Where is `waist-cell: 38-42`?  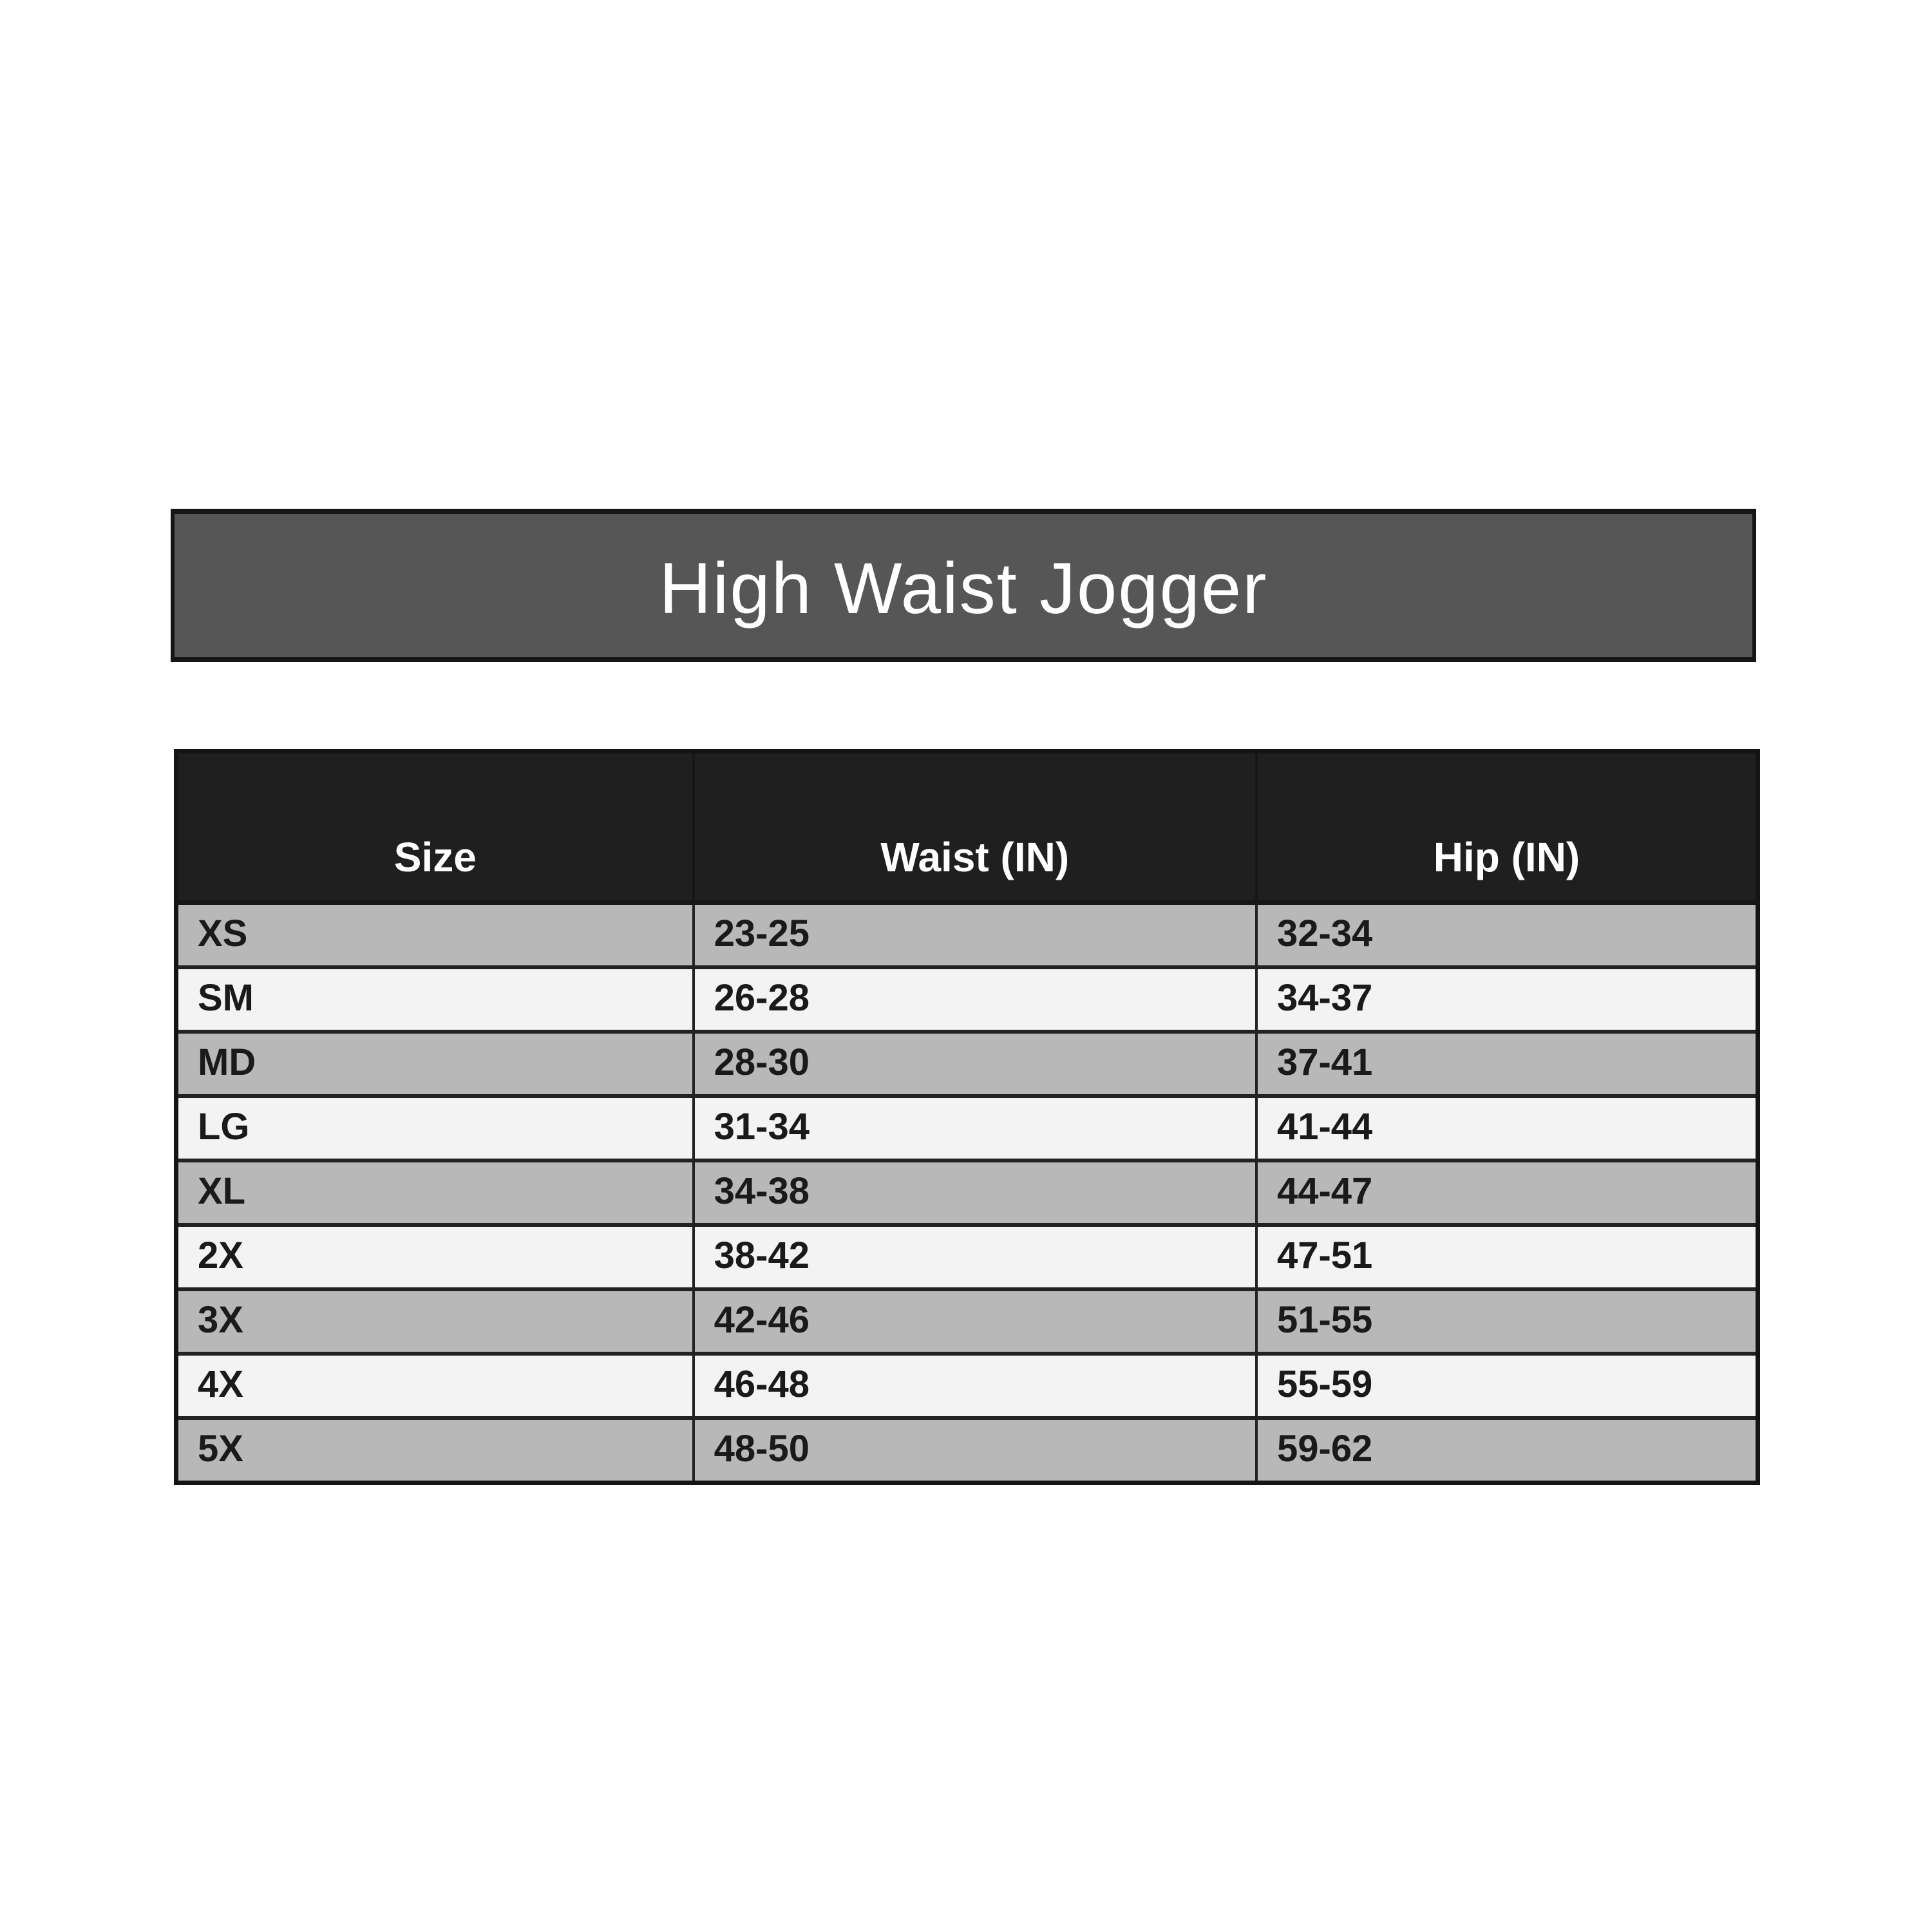
waist-cell: 38-42 is located at coordinates (975, 1257).